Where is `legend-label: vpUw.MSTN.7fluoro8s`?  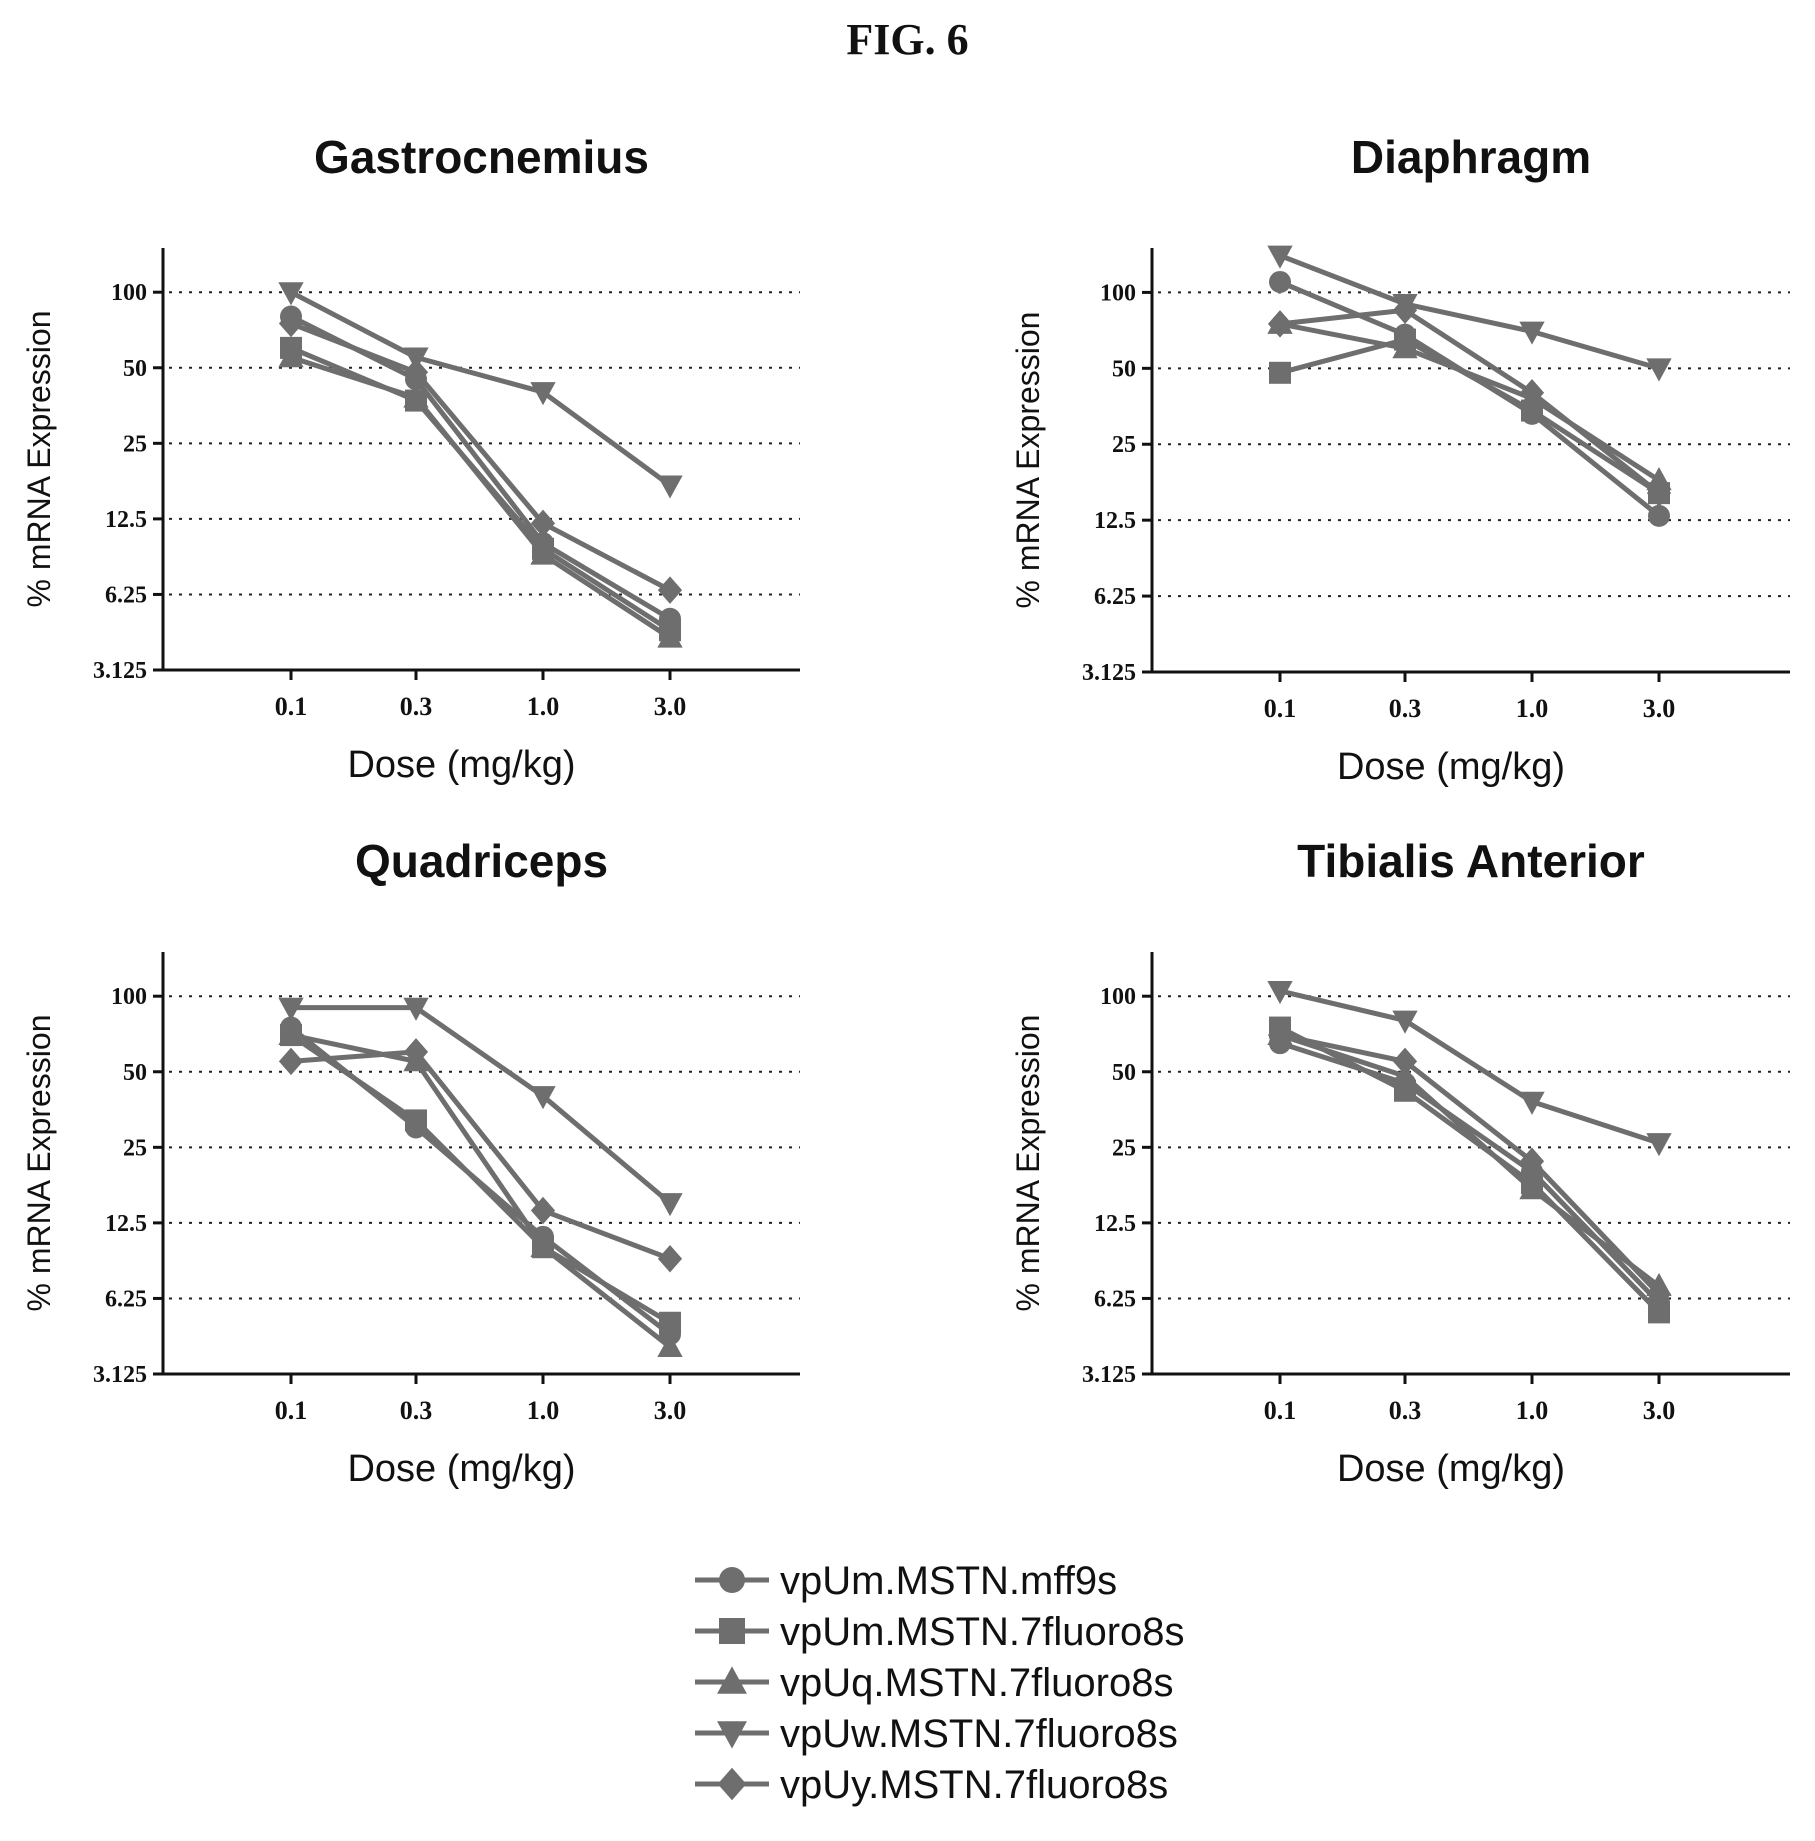 legend-label: vpUw.MSTN.7fluoro8s is located at coordinates (979, 1734).